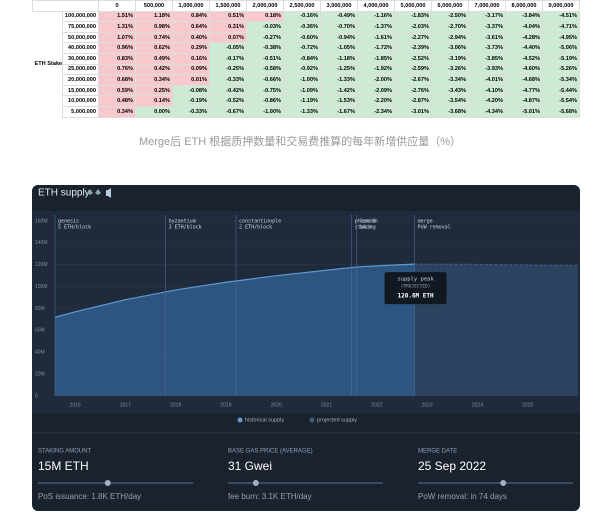 The width and height of the screenshot is (600, 523). I want to click on x-tick-label: 2017, so click(125, 405).